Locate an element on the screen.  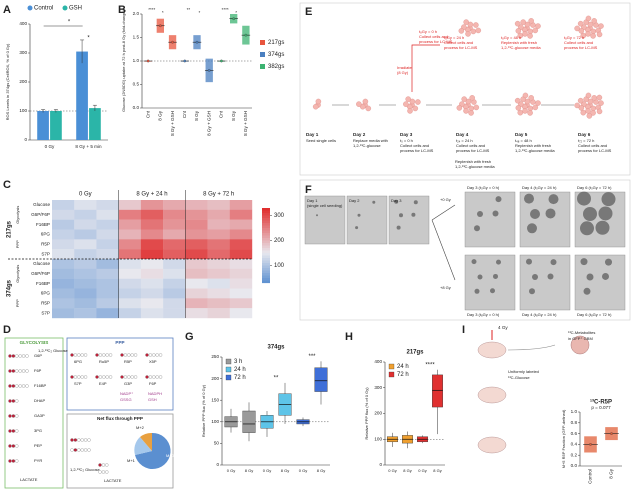
y-tick-label: 100 is located at coordinates (23, 110).